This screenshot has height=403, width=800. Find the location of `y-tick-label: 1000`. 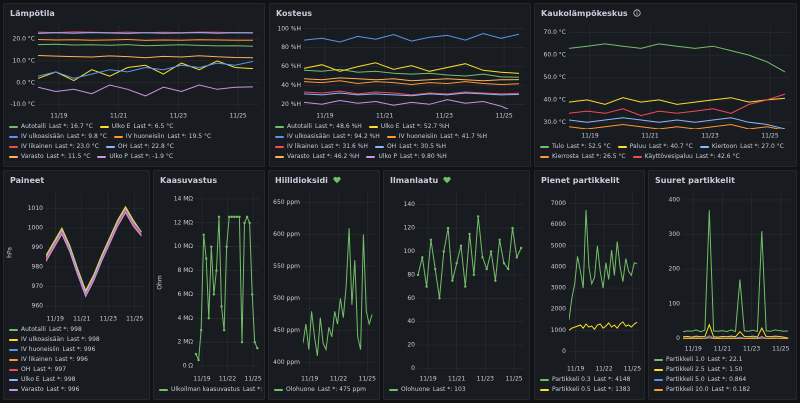

y-tick-label: 1000 is located at coordinates (558, 330).